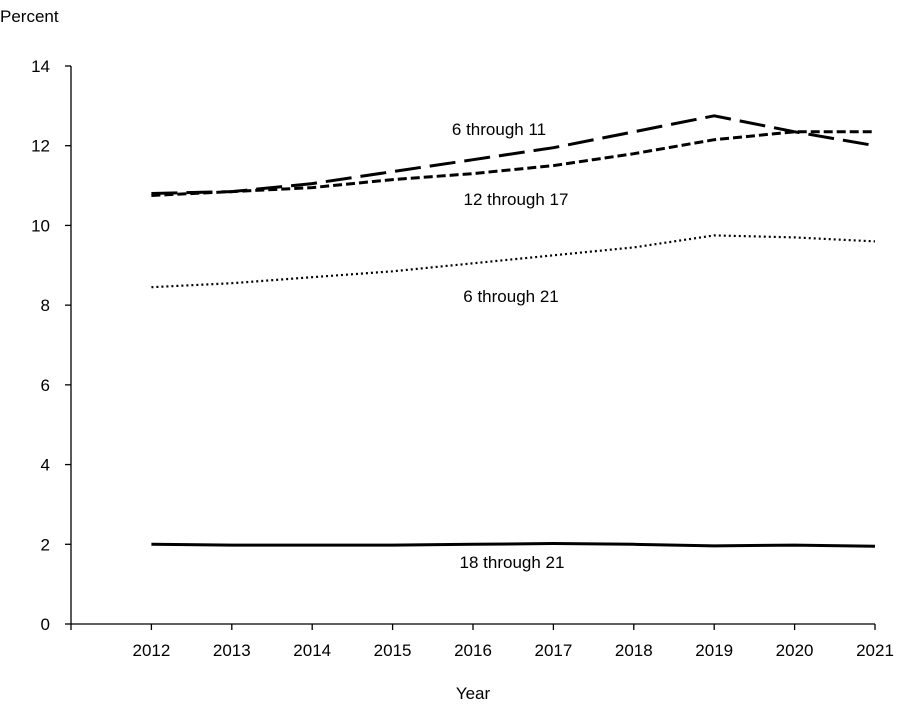  I want to click on series-label-18-through-21: 18 through 21, so click(512, 562).